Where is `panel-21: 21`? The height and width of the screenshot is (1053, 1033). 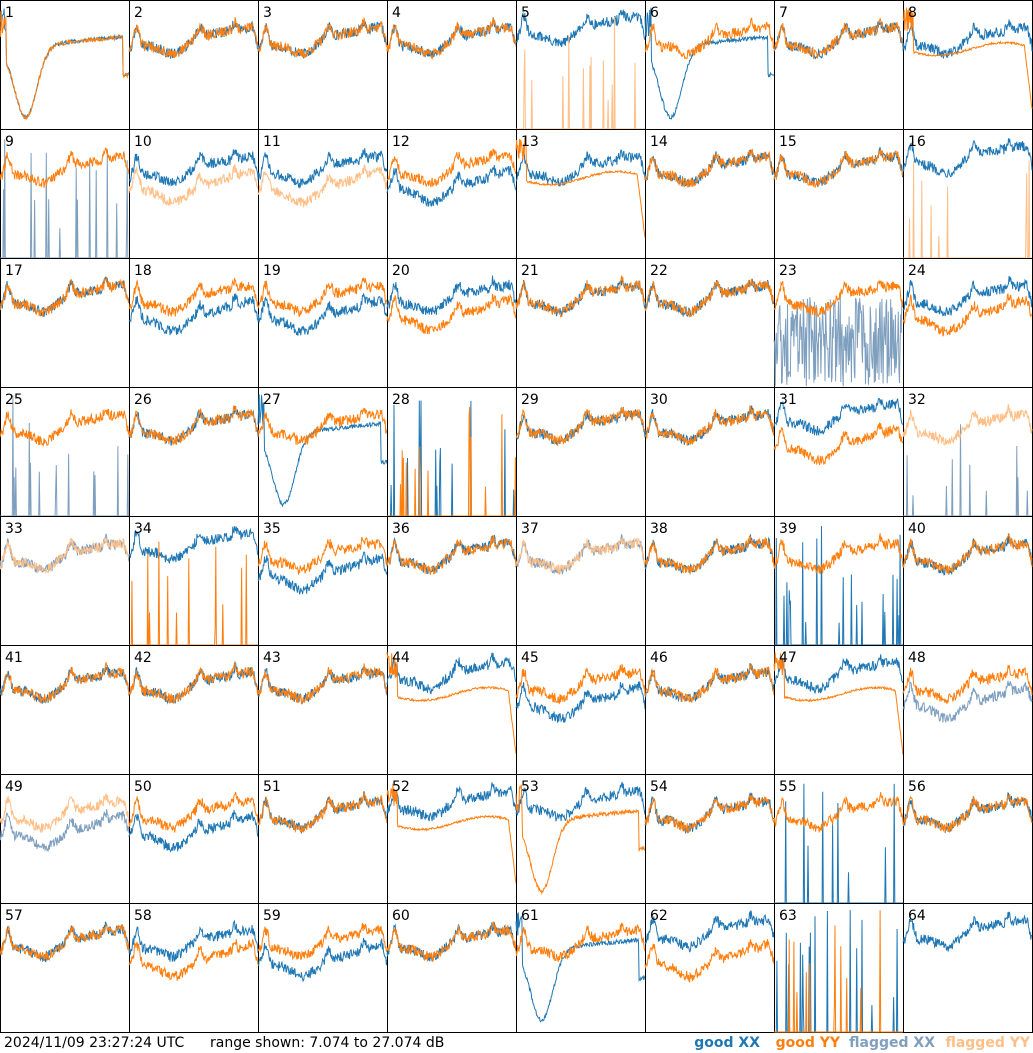 panel-21: 21 is located at coordinates (580, 323).